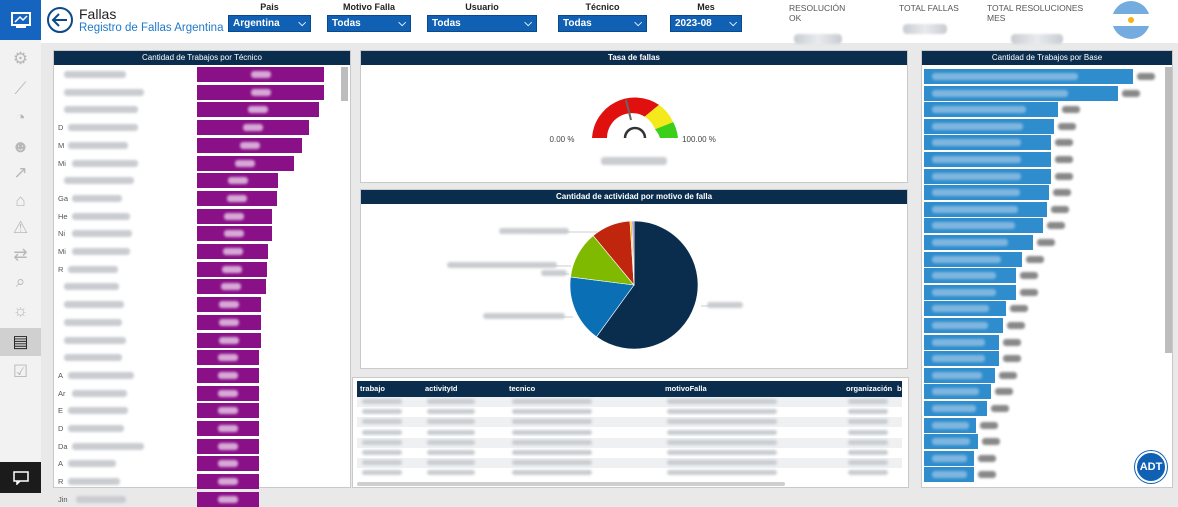 The width and height of the screenshot is (1178, 507). I want to click on filter-mes: Mes 2023-08 ⌵, so click(706, 17).